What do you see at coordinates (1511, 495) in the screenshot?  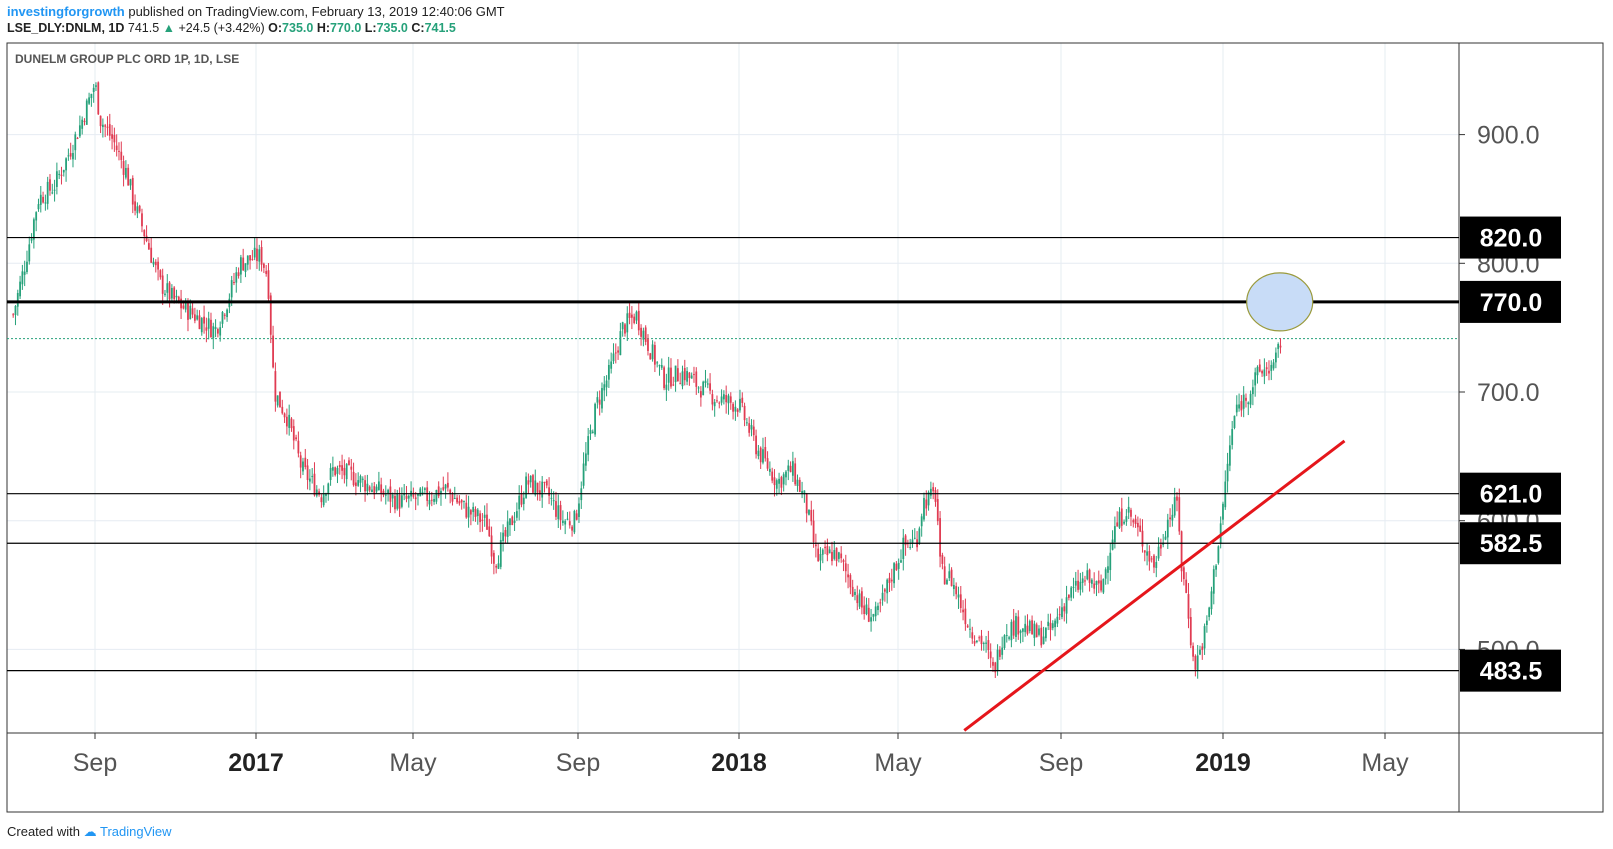 I see `level-label-text: 621.0` at bounding box center [1511, 495].